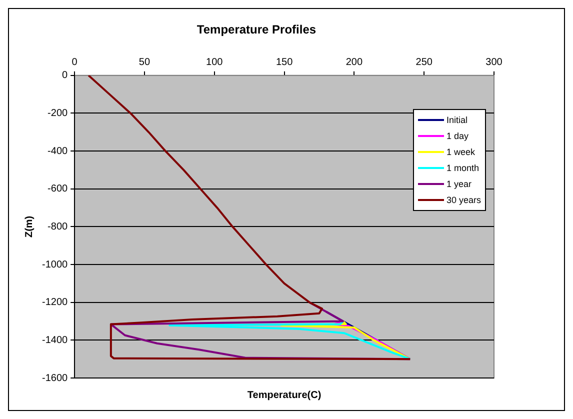 This screenshot has width=573, height=419. I want to click on chart-title: Temperature Profiles, so click(256, 29).